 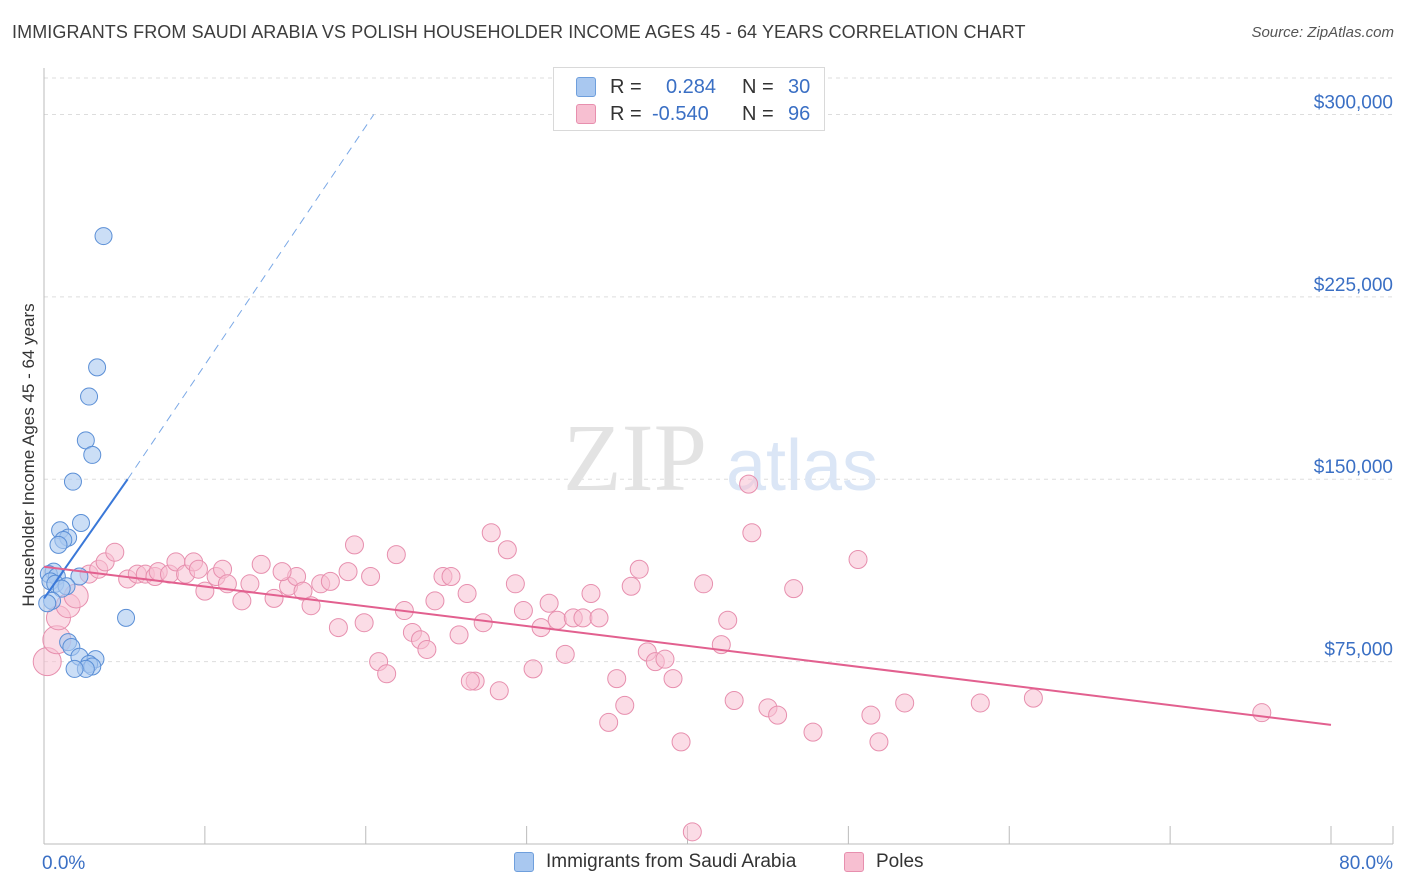 What do you see at coordinates (1353, 285) in the screenshot?
I see `y-tick-label: $225,000` at bounding box center [1353, 285].